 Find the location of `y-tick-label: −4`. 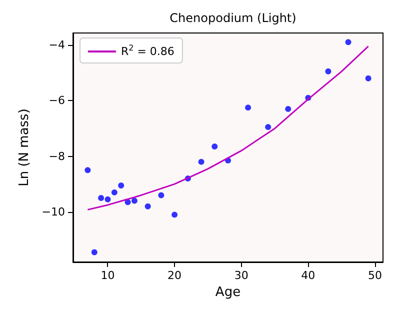

y-tick-label: −4 is located at coordinates (56, 45).